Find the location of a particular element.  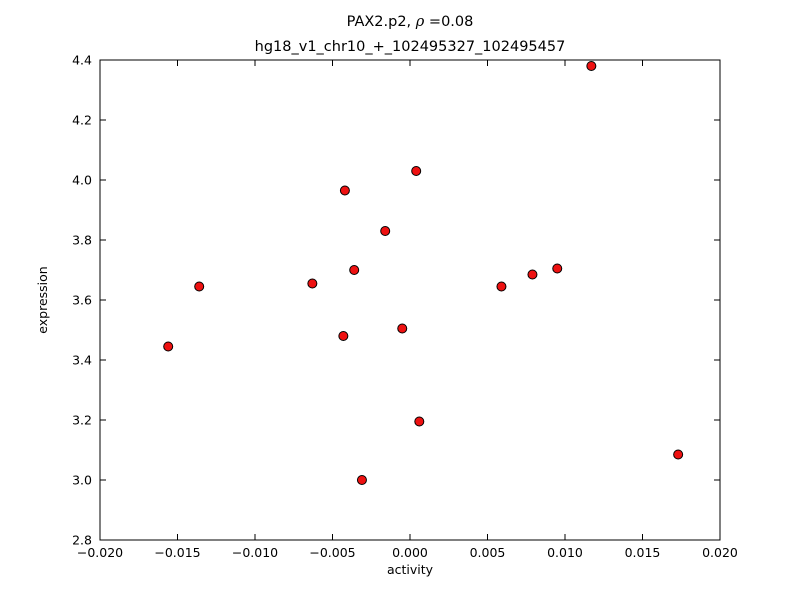

chart-title: PAX2.p2, ρ =0.08 is located at coordinates (410, 22).